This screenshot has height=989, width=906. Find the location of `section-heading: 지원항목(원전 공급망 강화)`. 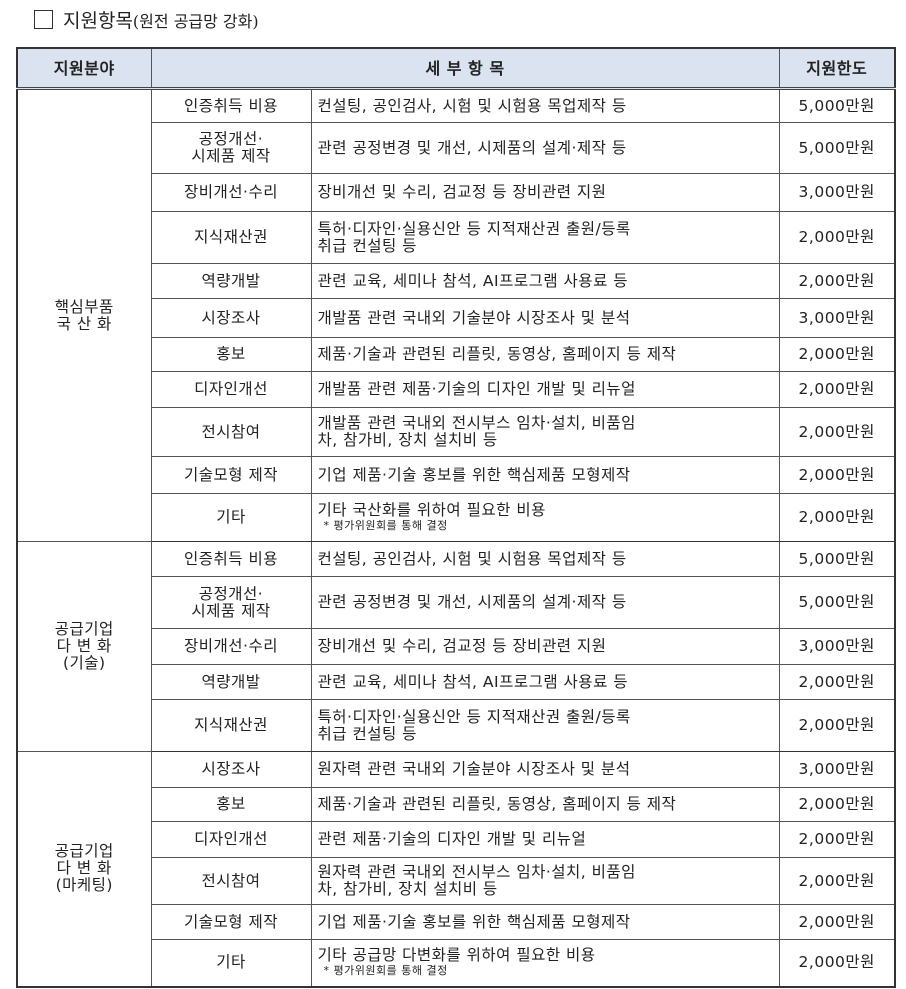

section-heading: 지원항목(원전 공급망 강화) is located at coordinates (146, 19).